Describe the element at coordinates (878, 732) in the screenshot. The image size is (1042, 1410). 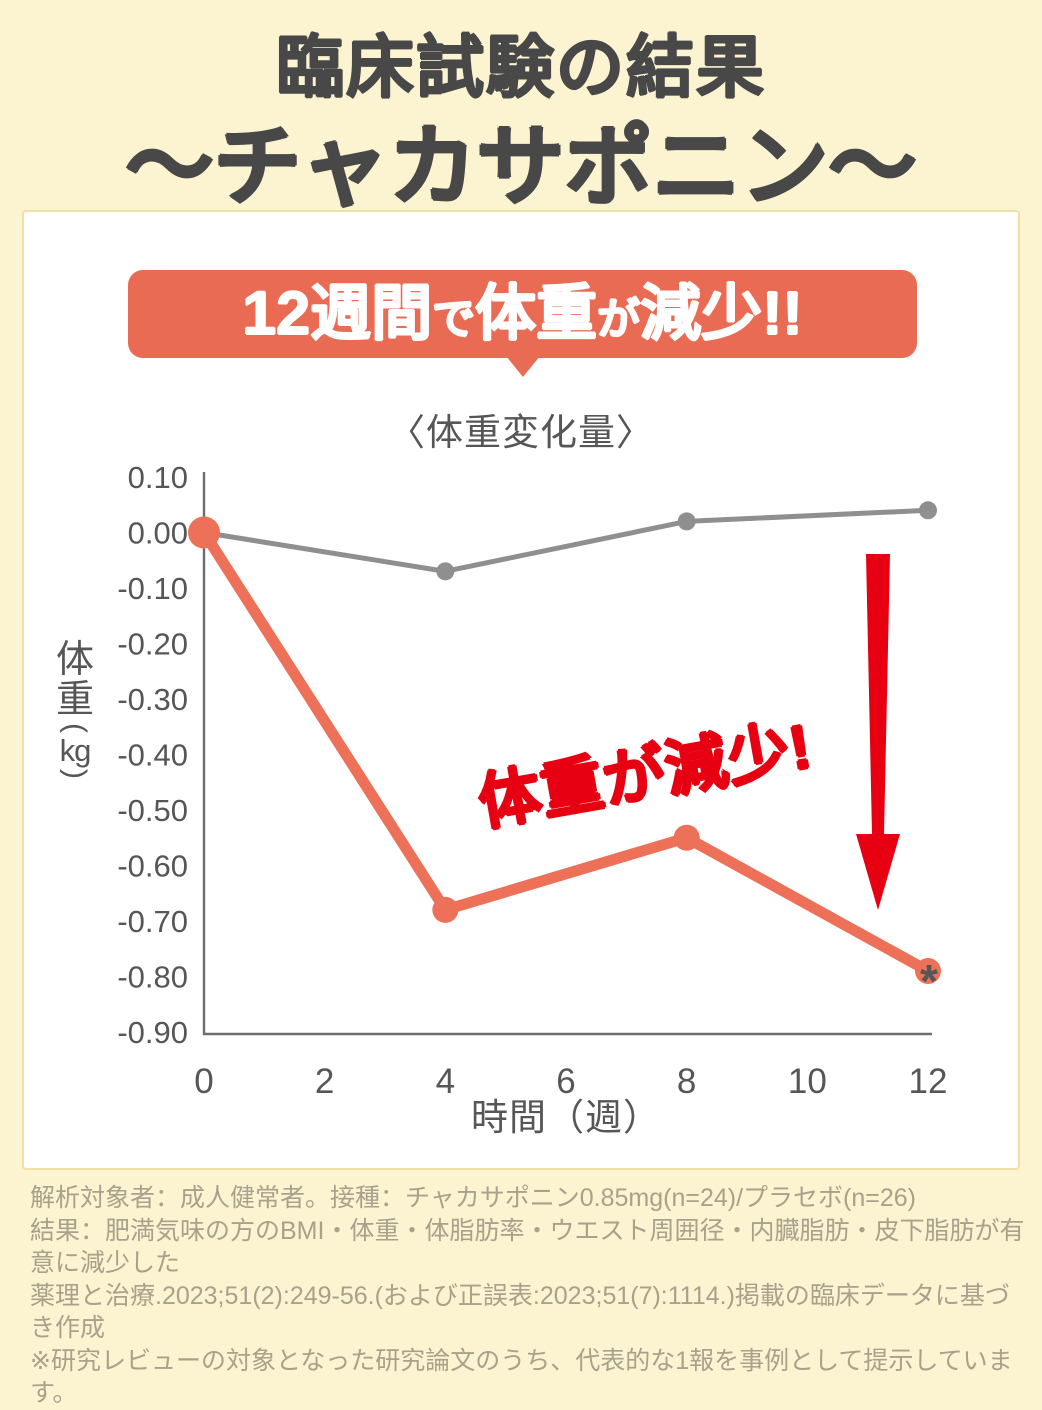
I see `down-arrow-icon` at that location.